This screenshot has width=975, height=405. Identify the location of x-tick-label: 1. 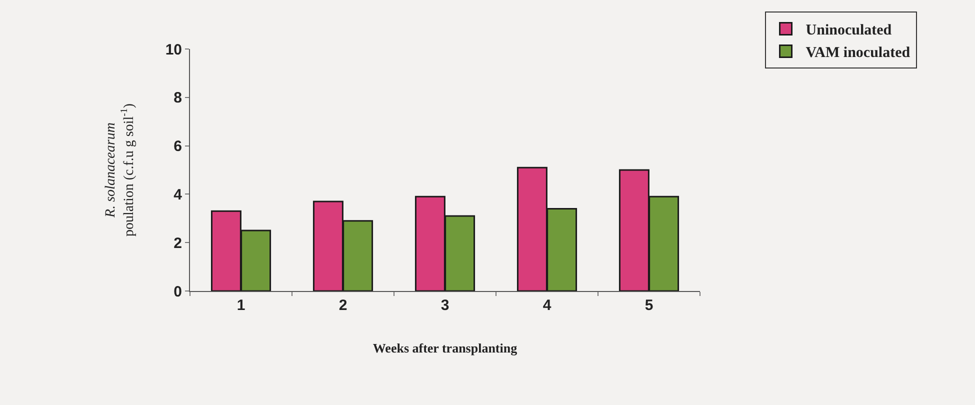
(241, 305).